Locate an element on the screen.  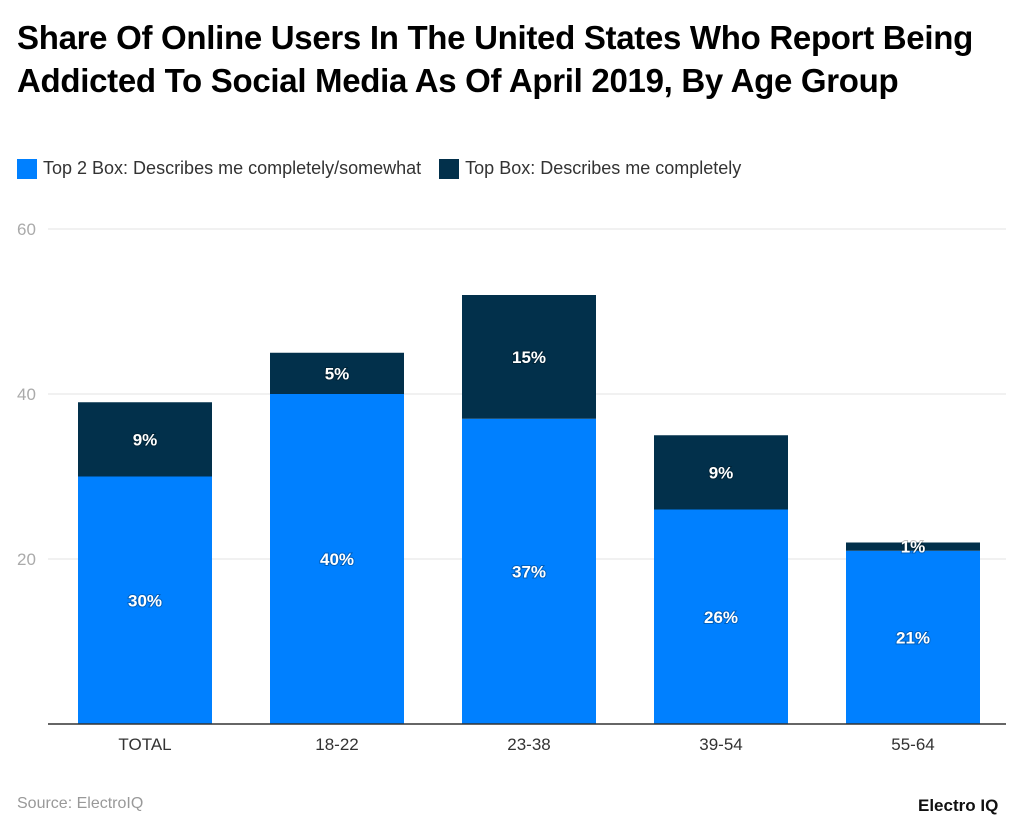
data-label: 15% is located at coordinates (529, 357).